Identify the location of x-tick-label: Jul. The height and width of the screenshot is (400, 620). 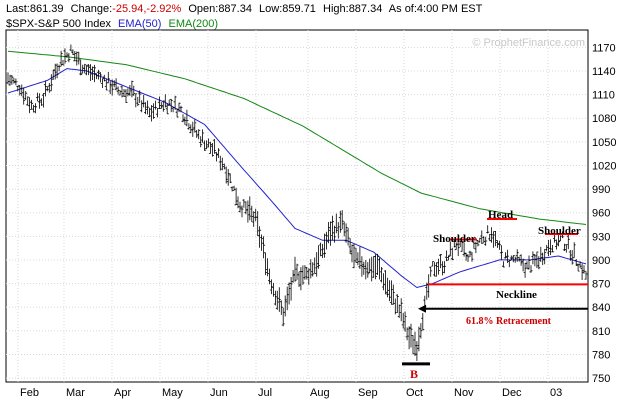
(265, 393).